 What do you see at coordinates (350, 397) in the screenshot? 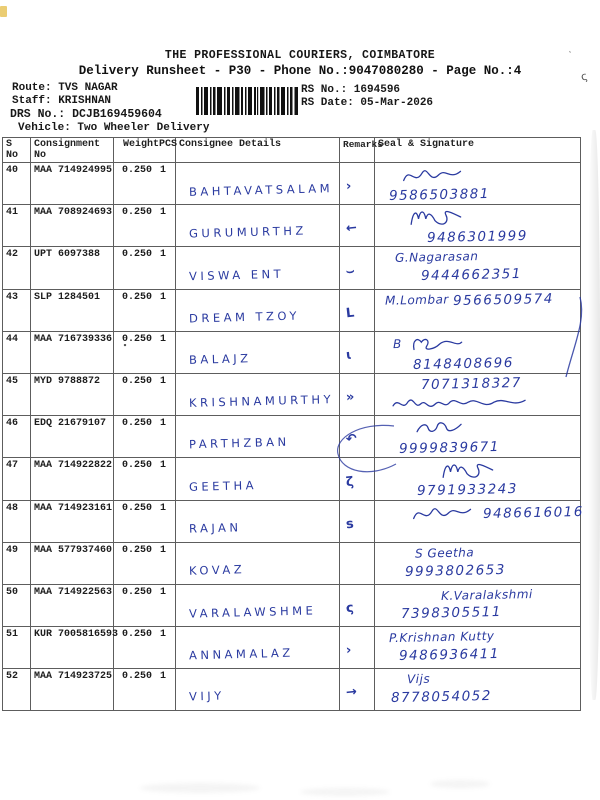
I see `row-remark-handwritten: »` at bounding box center [350, 397].